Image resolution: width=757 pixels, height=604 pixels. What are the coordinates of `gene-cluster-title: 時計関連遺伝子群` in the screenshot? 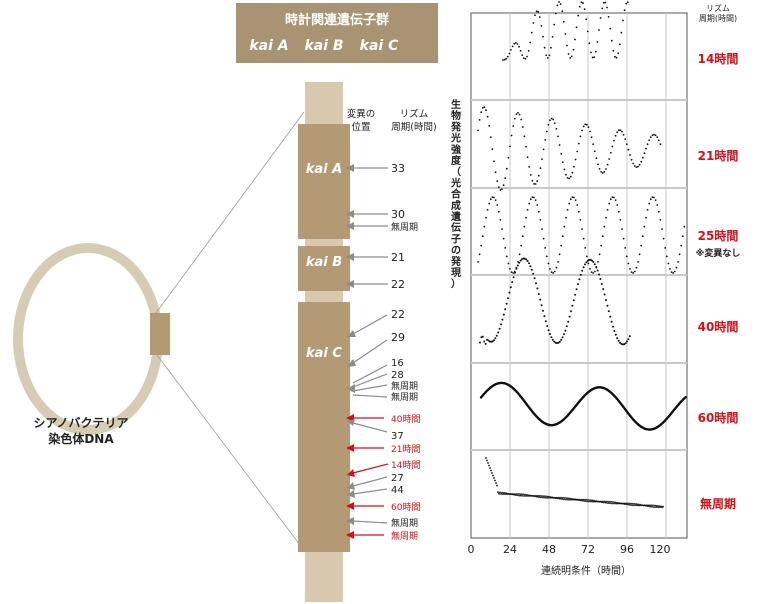 It's located at (337, 20).